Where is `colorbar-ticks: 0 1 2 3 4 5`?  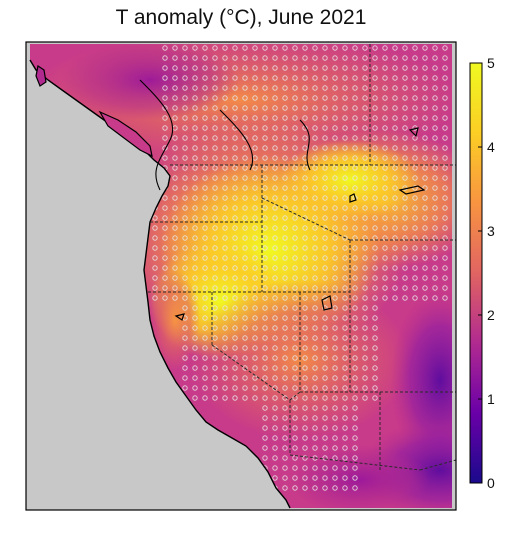 colorbar-ticks: 0 1 2 3 4 5 is located at coordinates (486, 273).